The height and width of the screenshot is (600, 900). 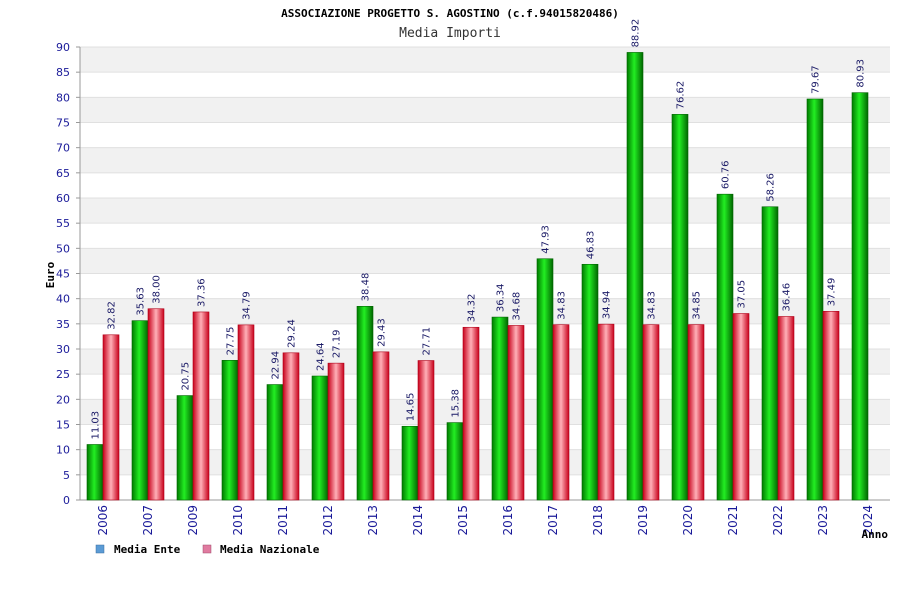 I want to click on value-label-media-nazionale: 34.32, so click(x=472, y=308).